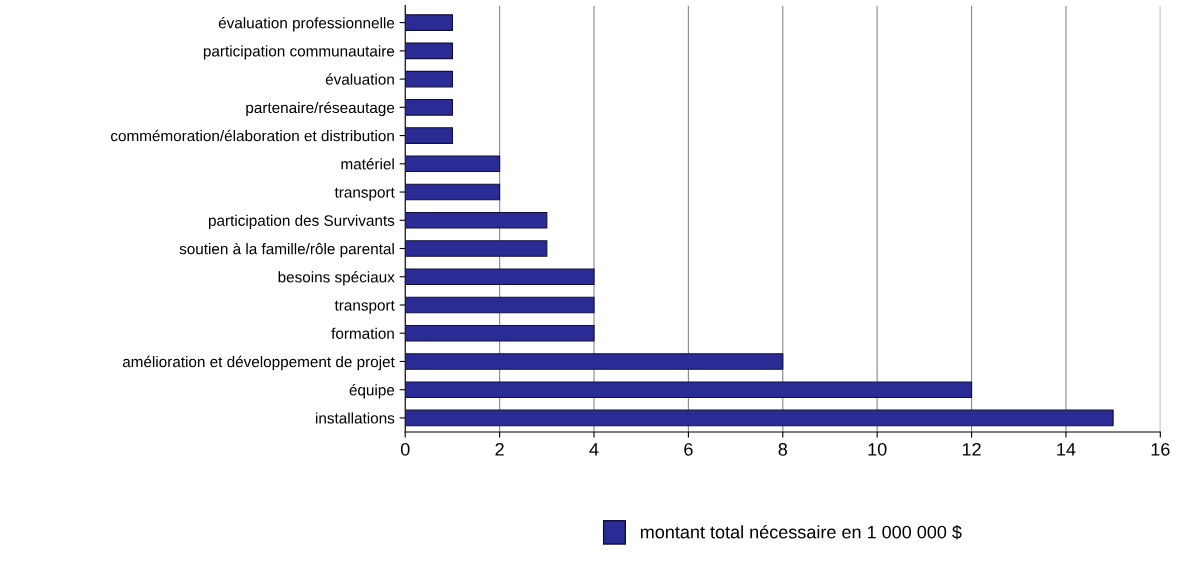 Image resolution: width=1178 pixels, height=567 pixels. I want to click on x-tick-label: 16, so click(1160, 449).